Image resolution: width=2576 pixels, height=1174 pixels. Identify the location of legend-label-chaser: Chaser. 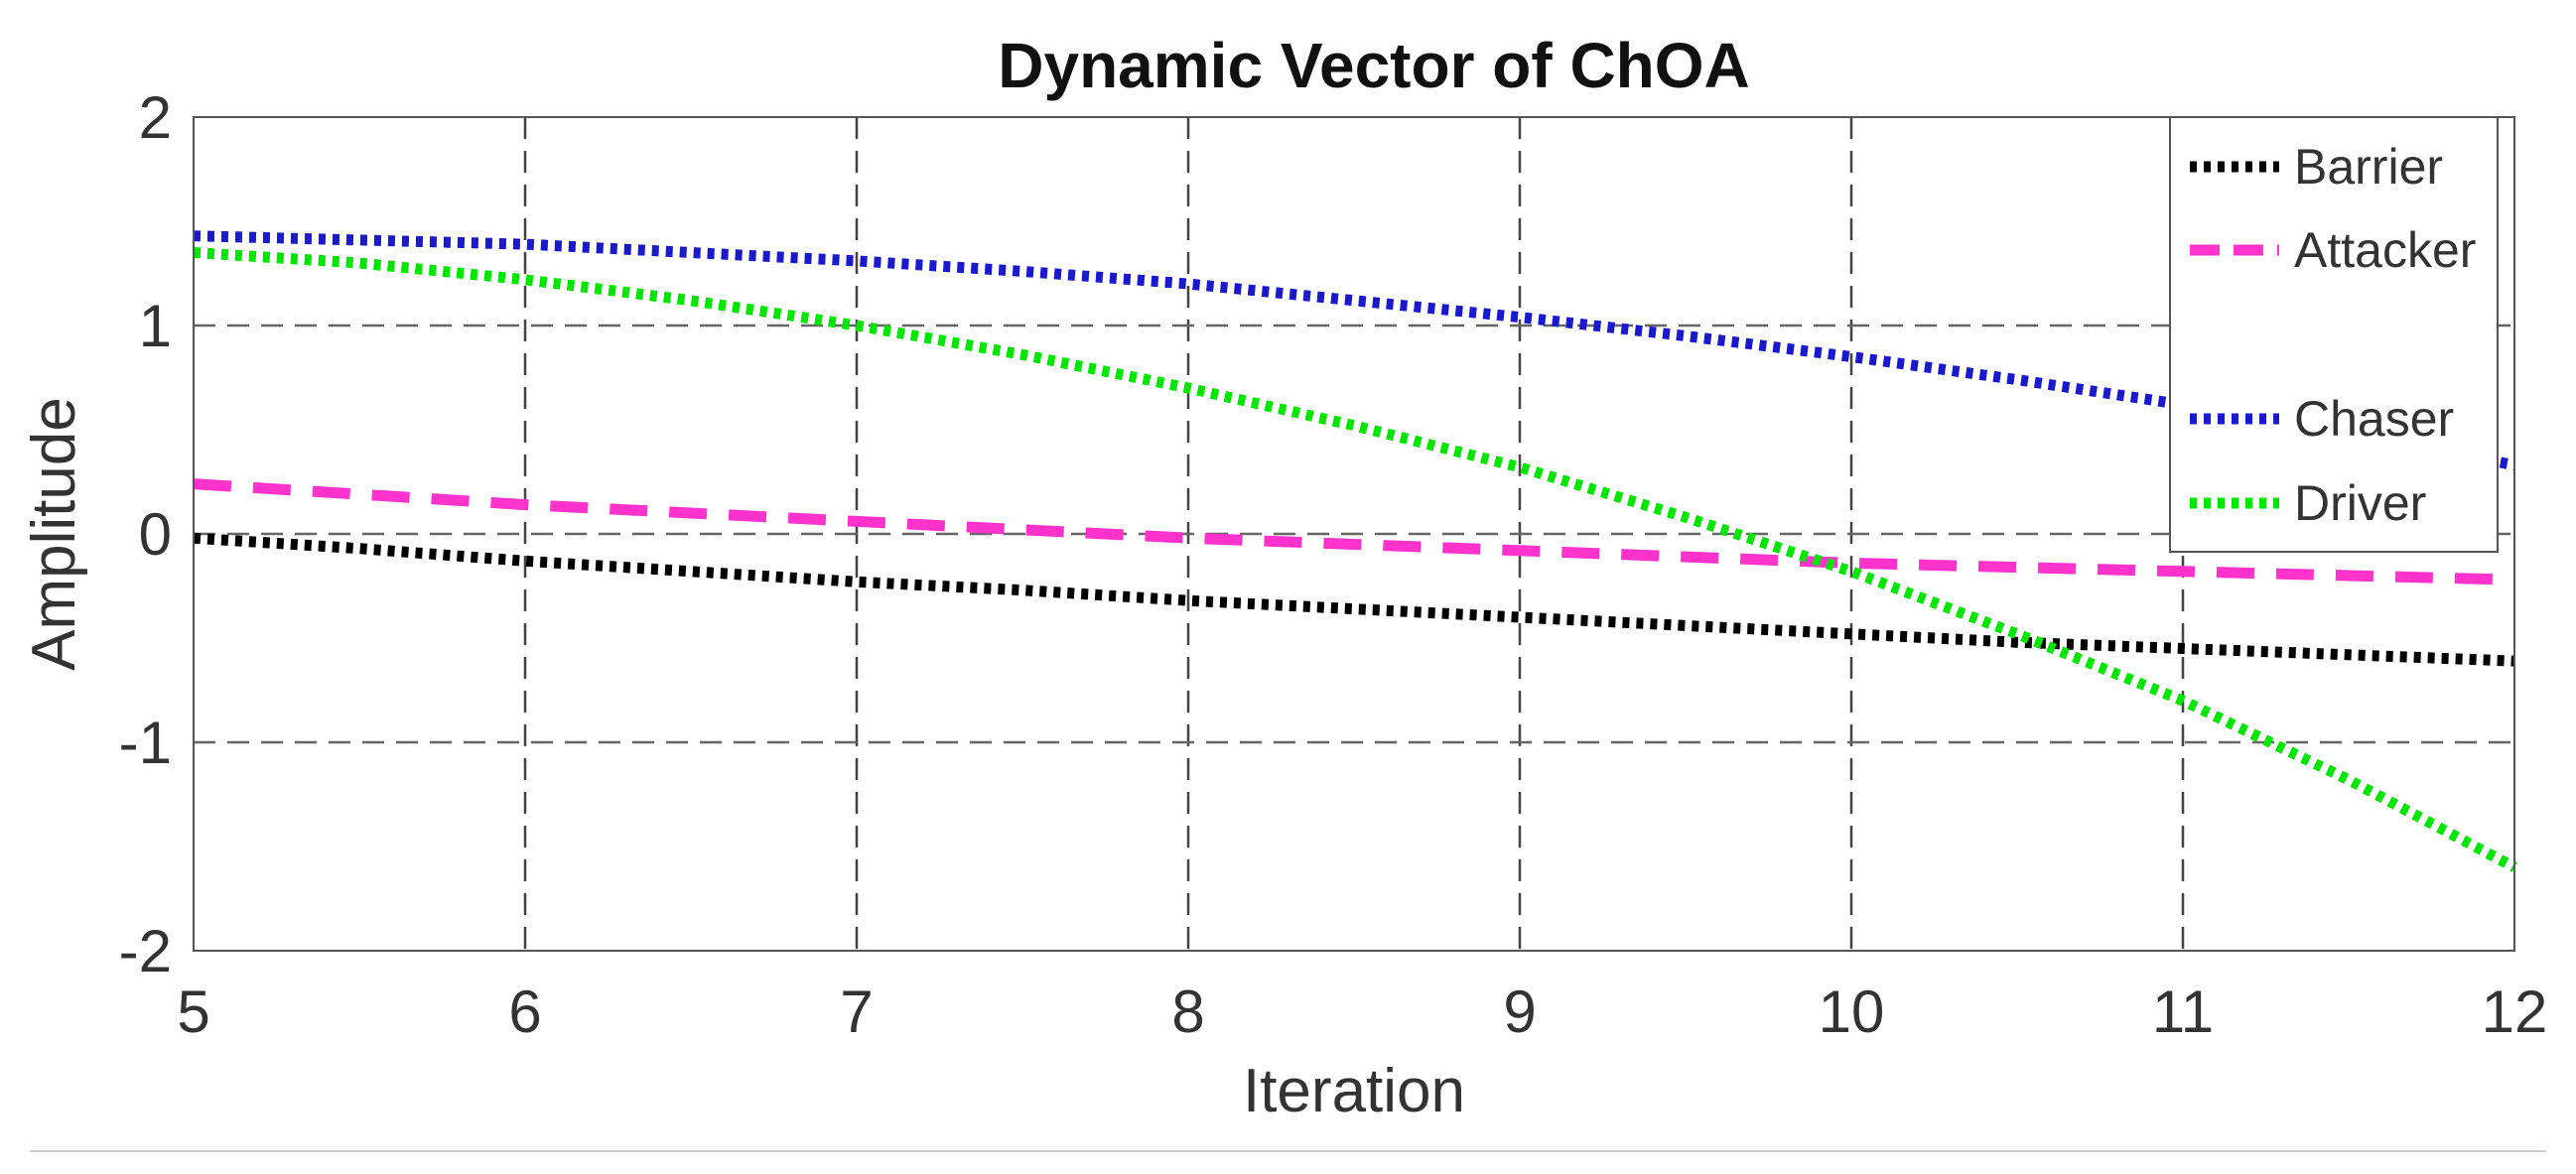
(2374, 419).